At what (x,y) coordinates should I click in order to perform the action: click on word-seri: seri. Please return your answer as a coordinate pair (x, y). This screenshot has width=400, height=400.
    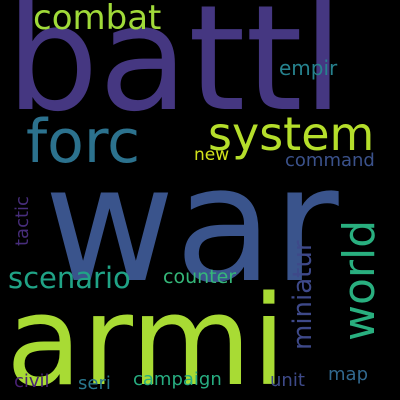
    Looking at the image, I should click on (94, 383).